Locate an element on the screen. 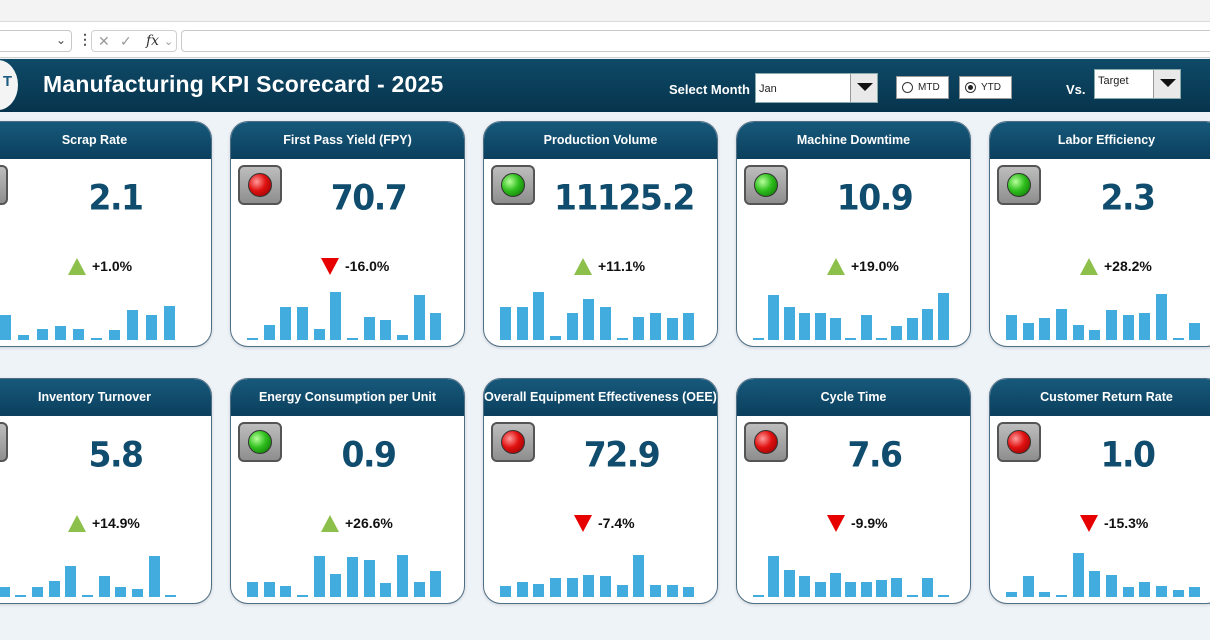 The width and height of the screenshot is (1210, 640). name-box: ⌄ is located at coordinates (36, 41).